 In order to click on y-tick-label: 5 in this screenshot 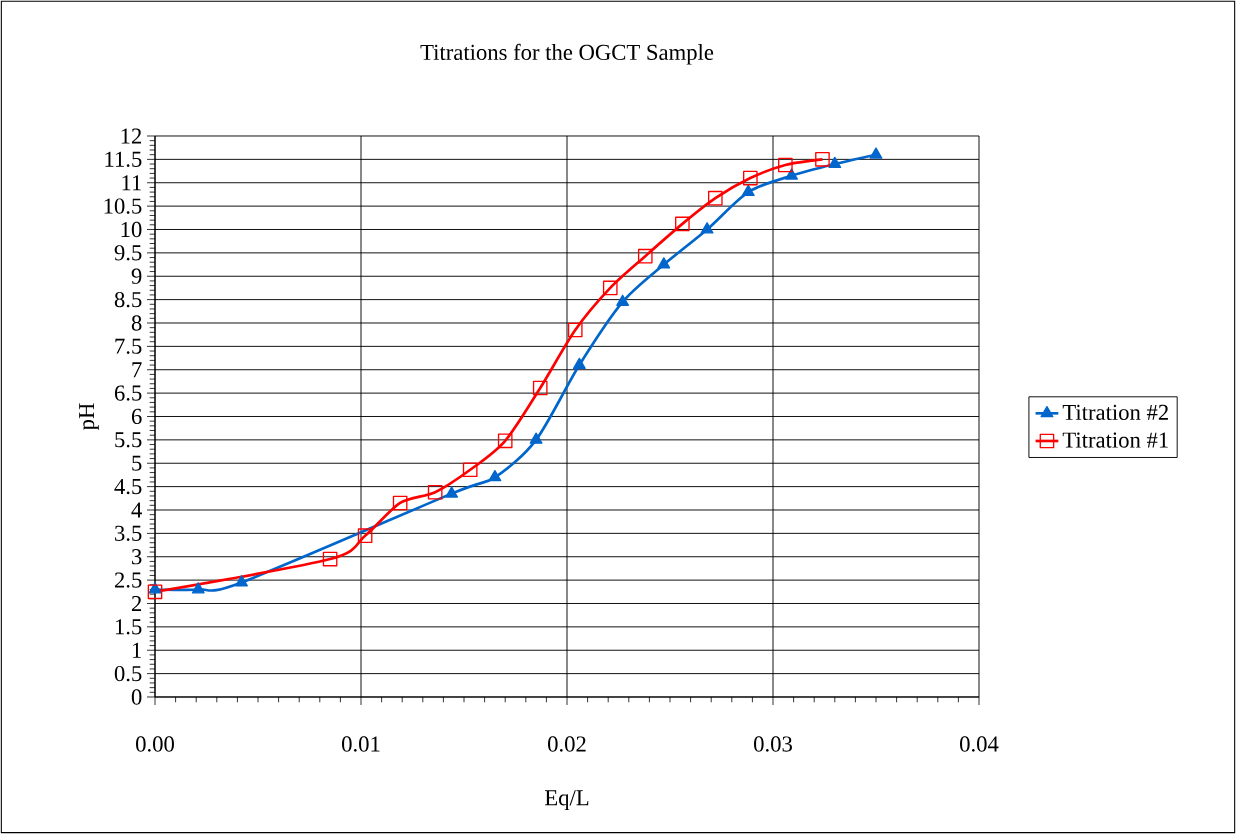, I will do `click(137, 463)`.